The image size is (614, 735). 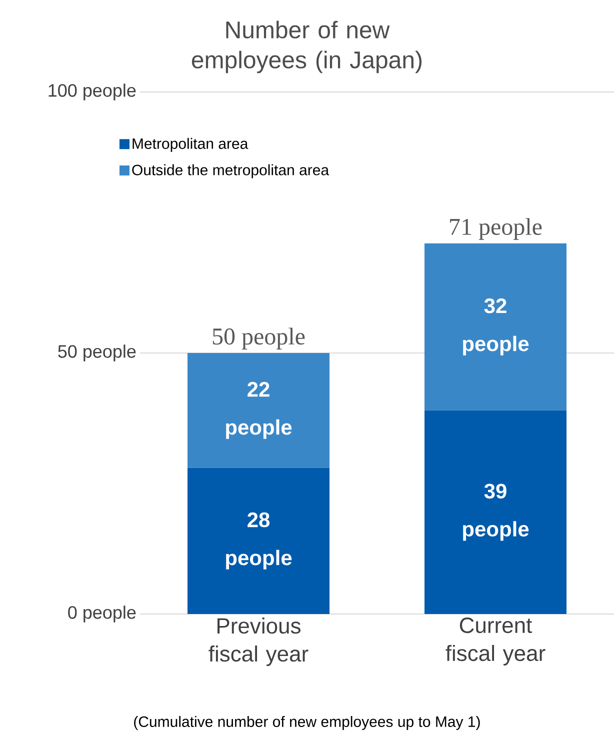 What do you see at coordinates (258, 339) in the screenshot?
I see `total-label: 50 people` at bounding box center [258, 339].